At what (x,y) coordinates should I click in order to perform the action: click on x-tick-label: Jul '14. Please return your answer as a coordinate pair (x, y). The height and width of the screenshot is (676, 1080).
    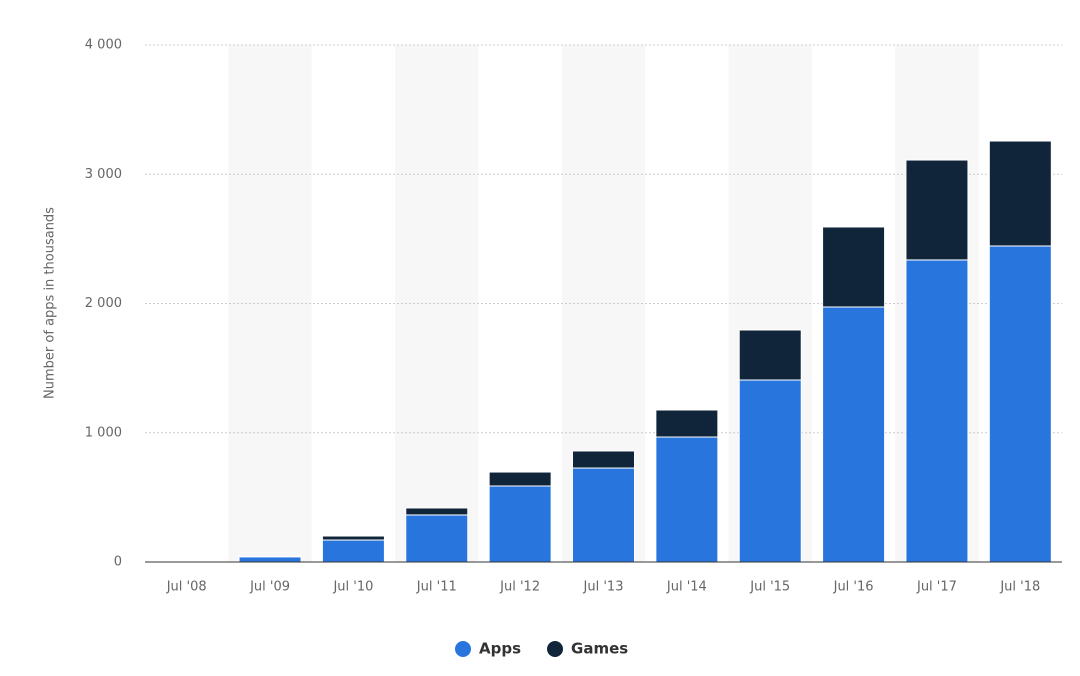
    Looking at the image, I should click on (686, 587).